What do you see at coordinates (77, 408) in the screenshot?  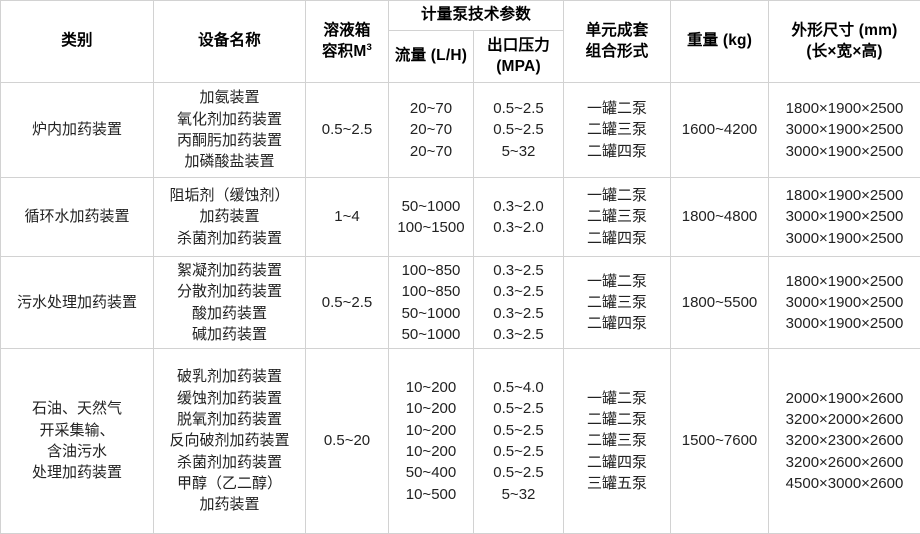 I see `cell-category-line: 石油、天然气` at bounding box center [77, 408].